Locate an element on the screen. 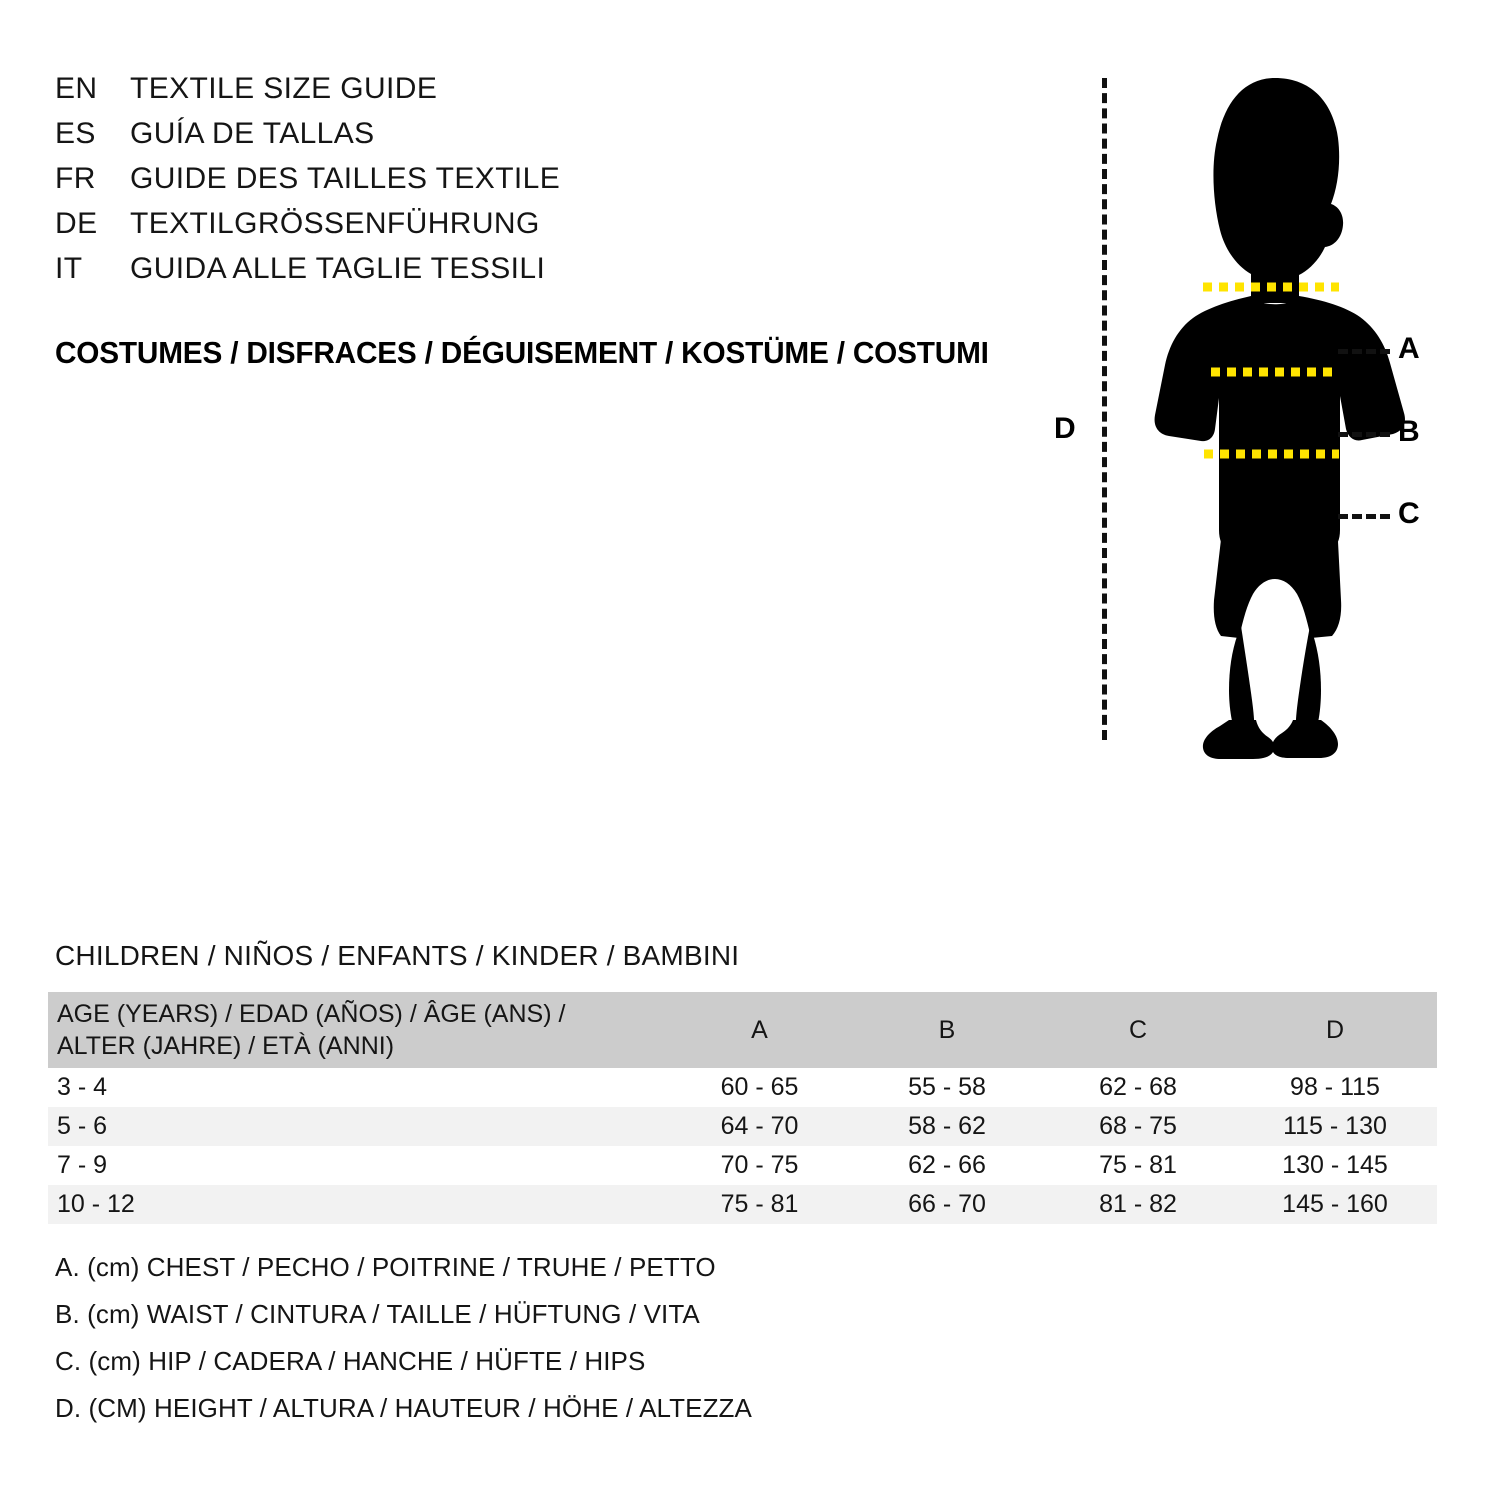 The height and width of the screenshot is (1500, 1501). cell-waist: 62 - 66 is located at coordinates (947, 1165).